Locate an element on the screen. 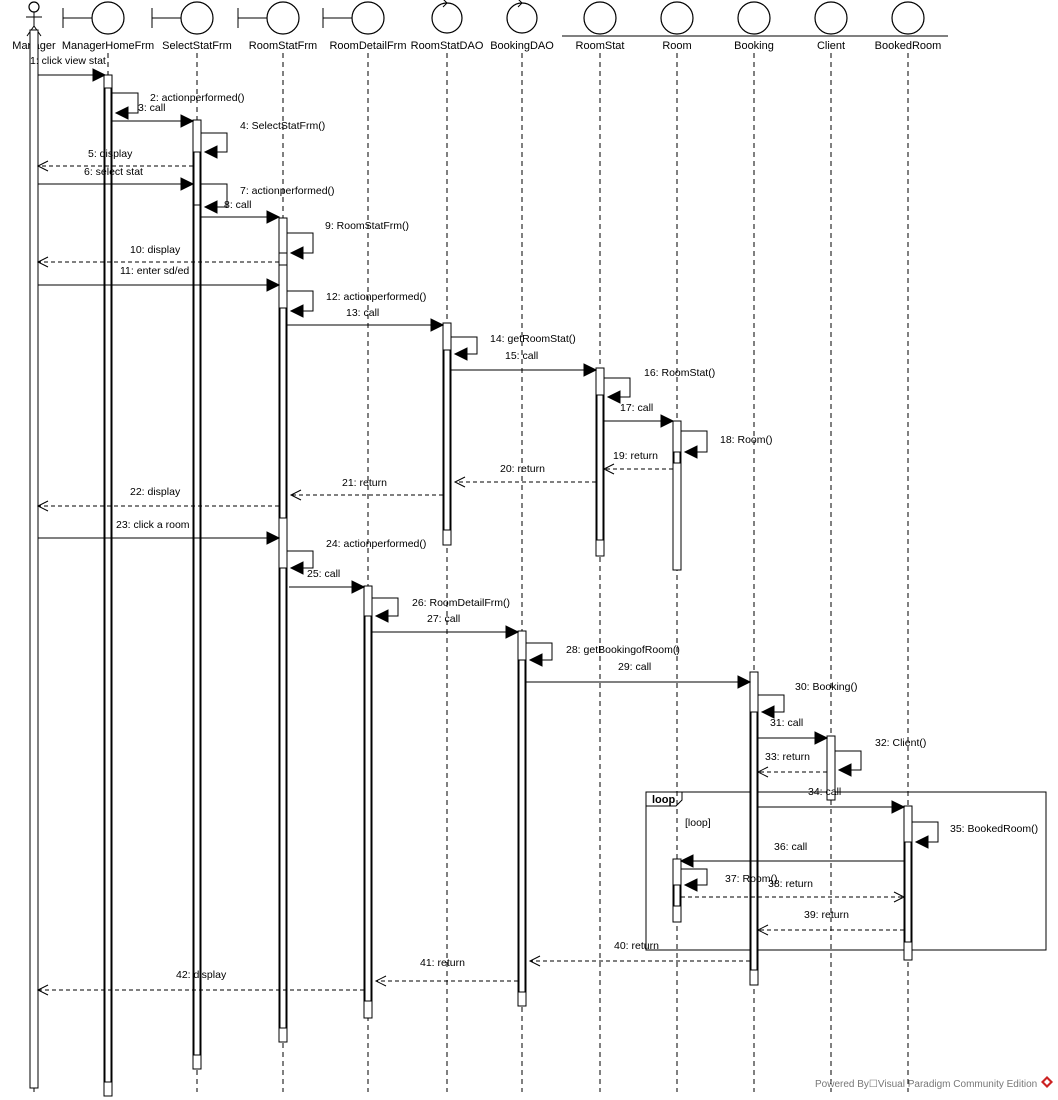 This screenshot has width=1058, height=1100. message-11: 11: enter sd/ed is located at coordinates (159, 278).